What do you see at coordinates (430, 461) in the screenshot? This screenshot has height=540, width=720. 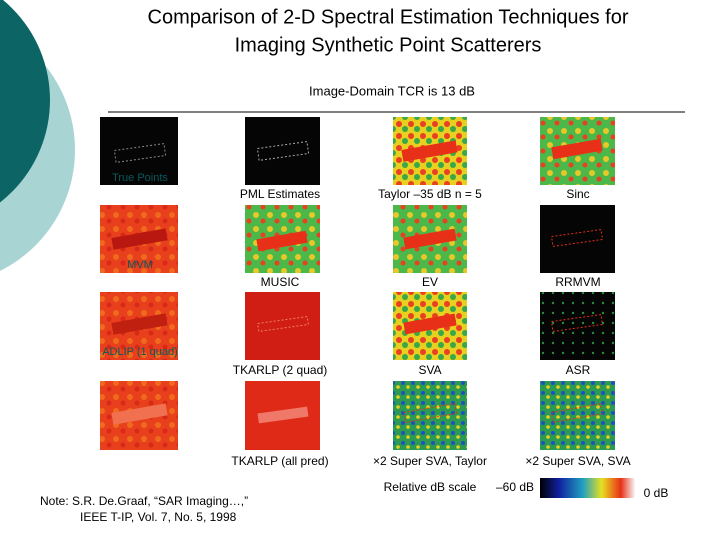 I see `panel-label: ×2 Super SVA, Taylor` at bounding box center [430, 461].